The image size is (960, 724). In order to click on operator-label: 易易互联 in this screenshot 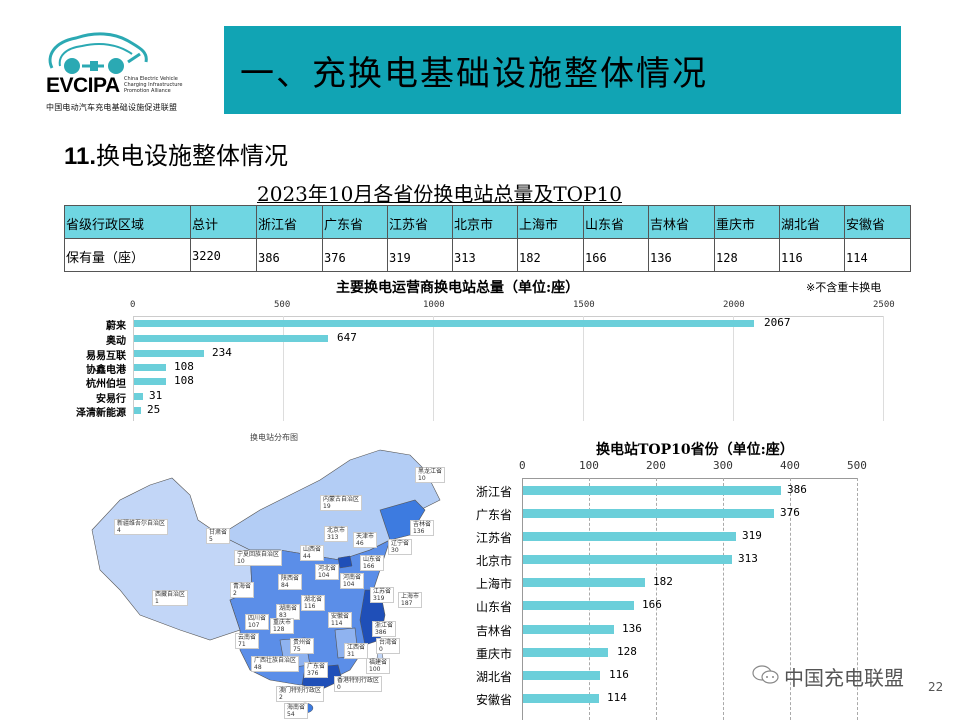, I will do `click(106, 356)`.